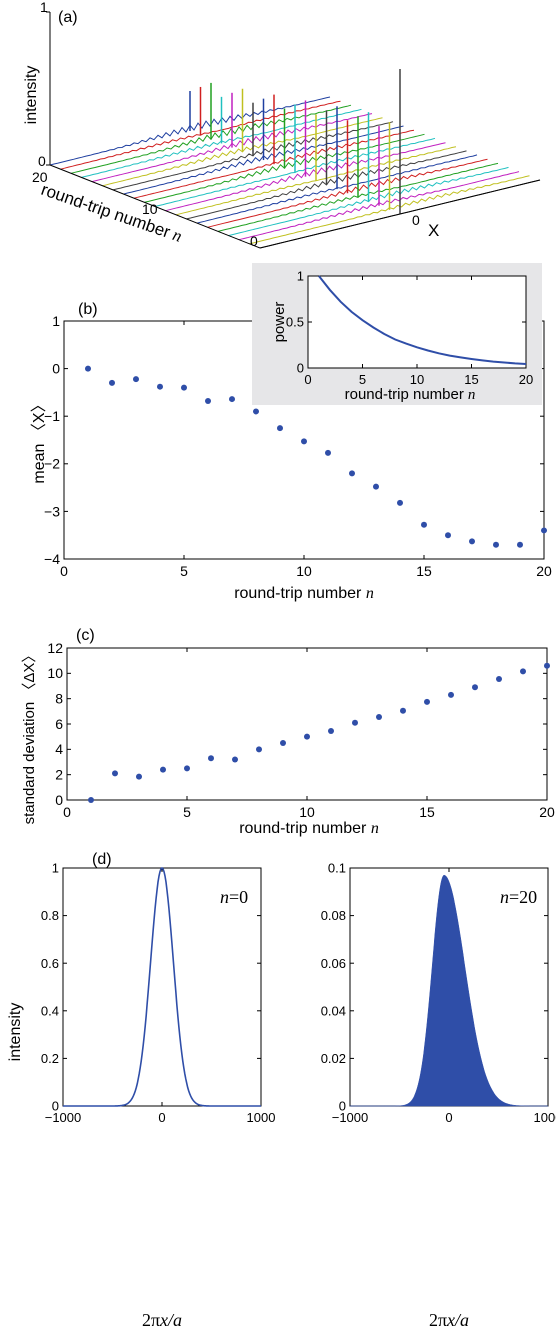 This screenshot has width=556, height=1330. What do you see at coordinates (300, 276) in the screenshot?
I see `panel-b-inset-ytick-label: 1` at bounding box center [300, 276].